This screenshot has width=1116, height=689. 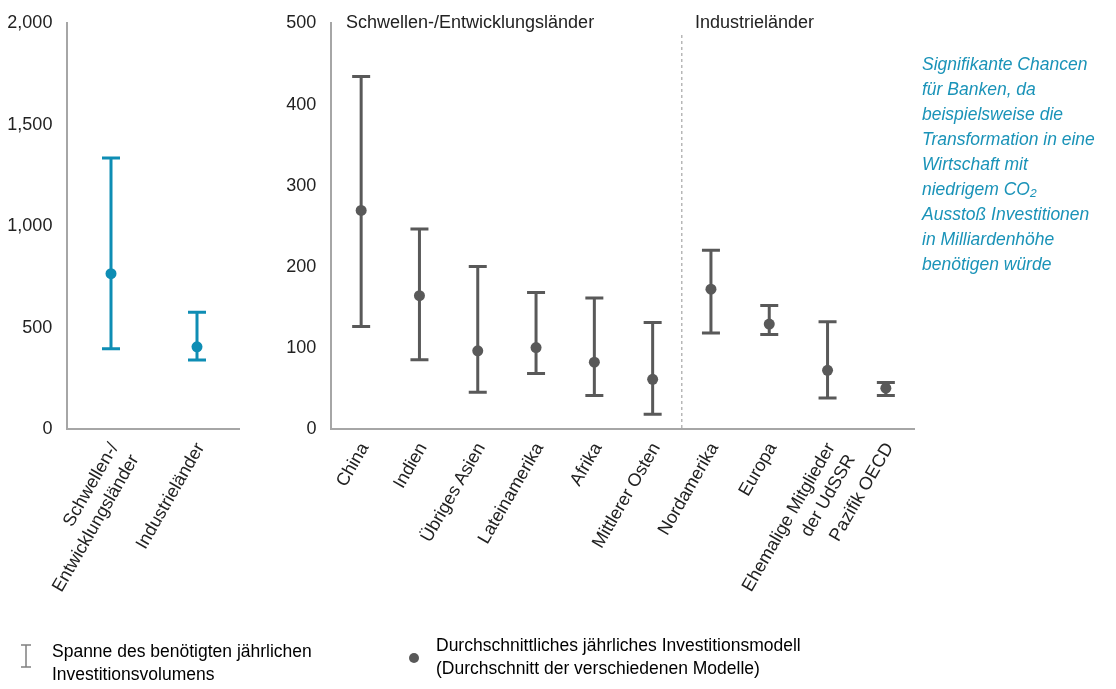 I want to click on y-tick-label: 300, so click(x=301, y=184).